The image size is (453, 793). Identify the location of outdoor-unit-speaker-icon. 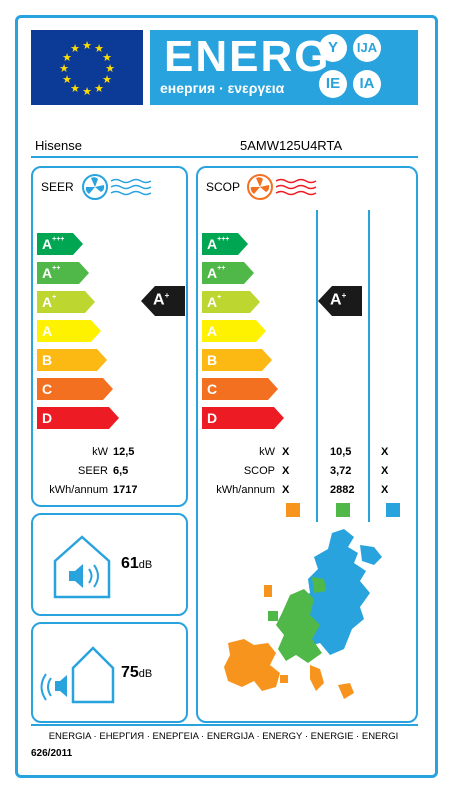
(77, 675).